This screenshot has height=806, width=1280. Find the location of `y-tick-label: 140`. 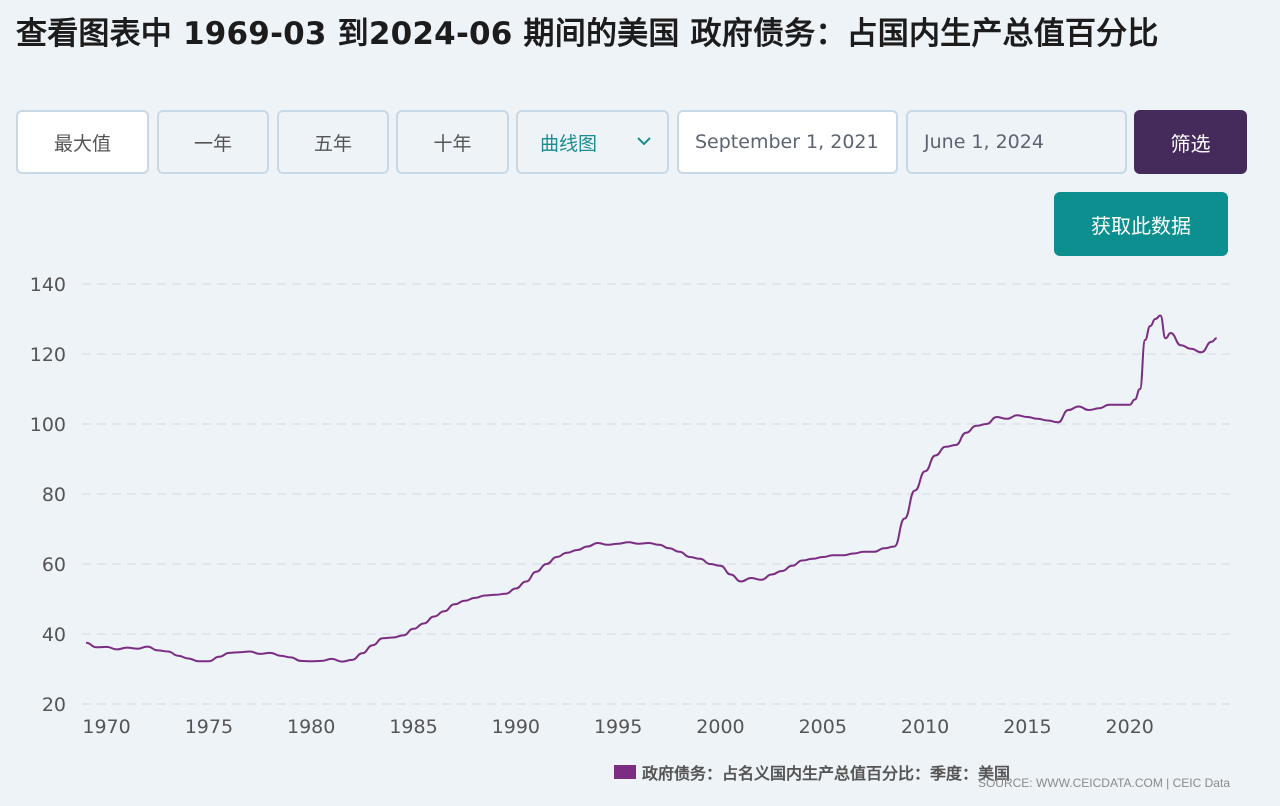

y-tick-label: 140 is located at coordinates (48, 285).